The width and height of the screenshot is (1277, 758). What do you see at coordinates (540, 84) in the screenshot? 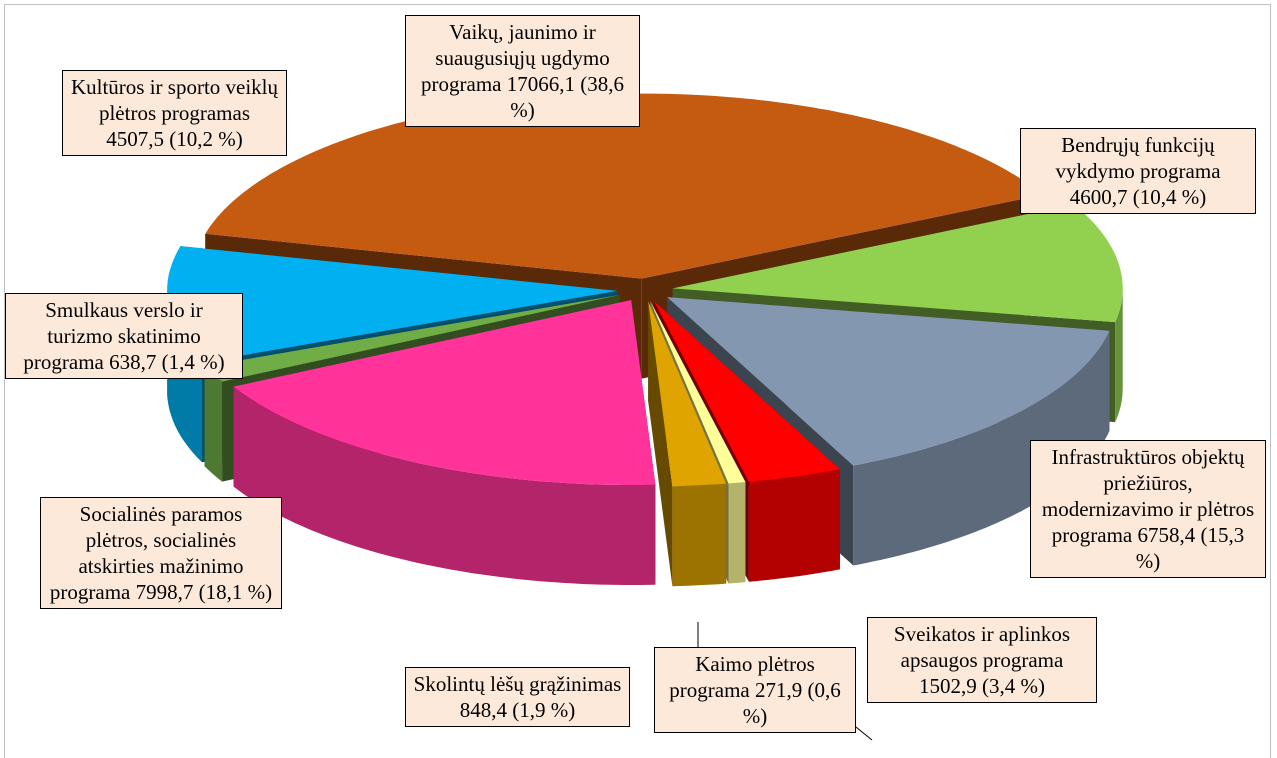
I see `label-value: 17066,1` at bounding box center [540, 84].